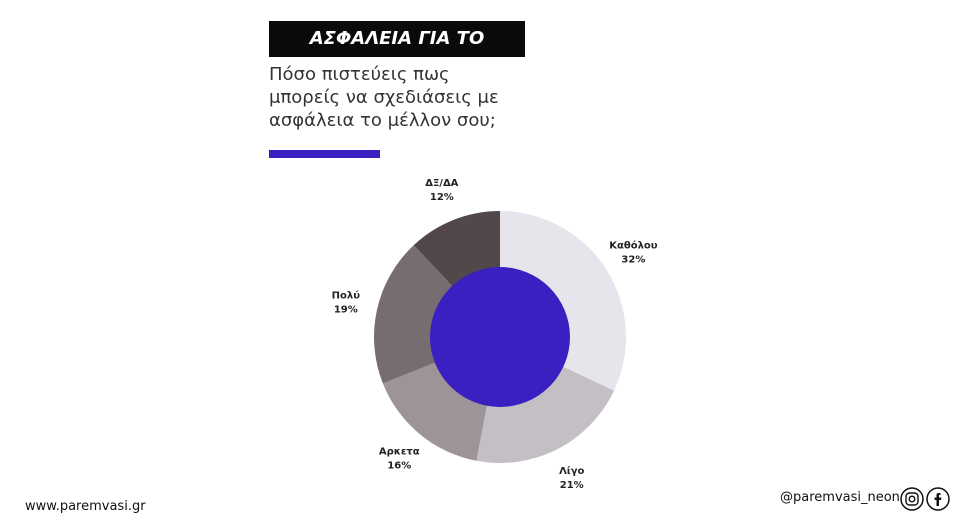 The width and height of the screenshot is (980, 520). What do you see at coordinates (633, 245) in the screenshot?
I see `slice-label: Καθόλου` at bounding box center [633, 245].